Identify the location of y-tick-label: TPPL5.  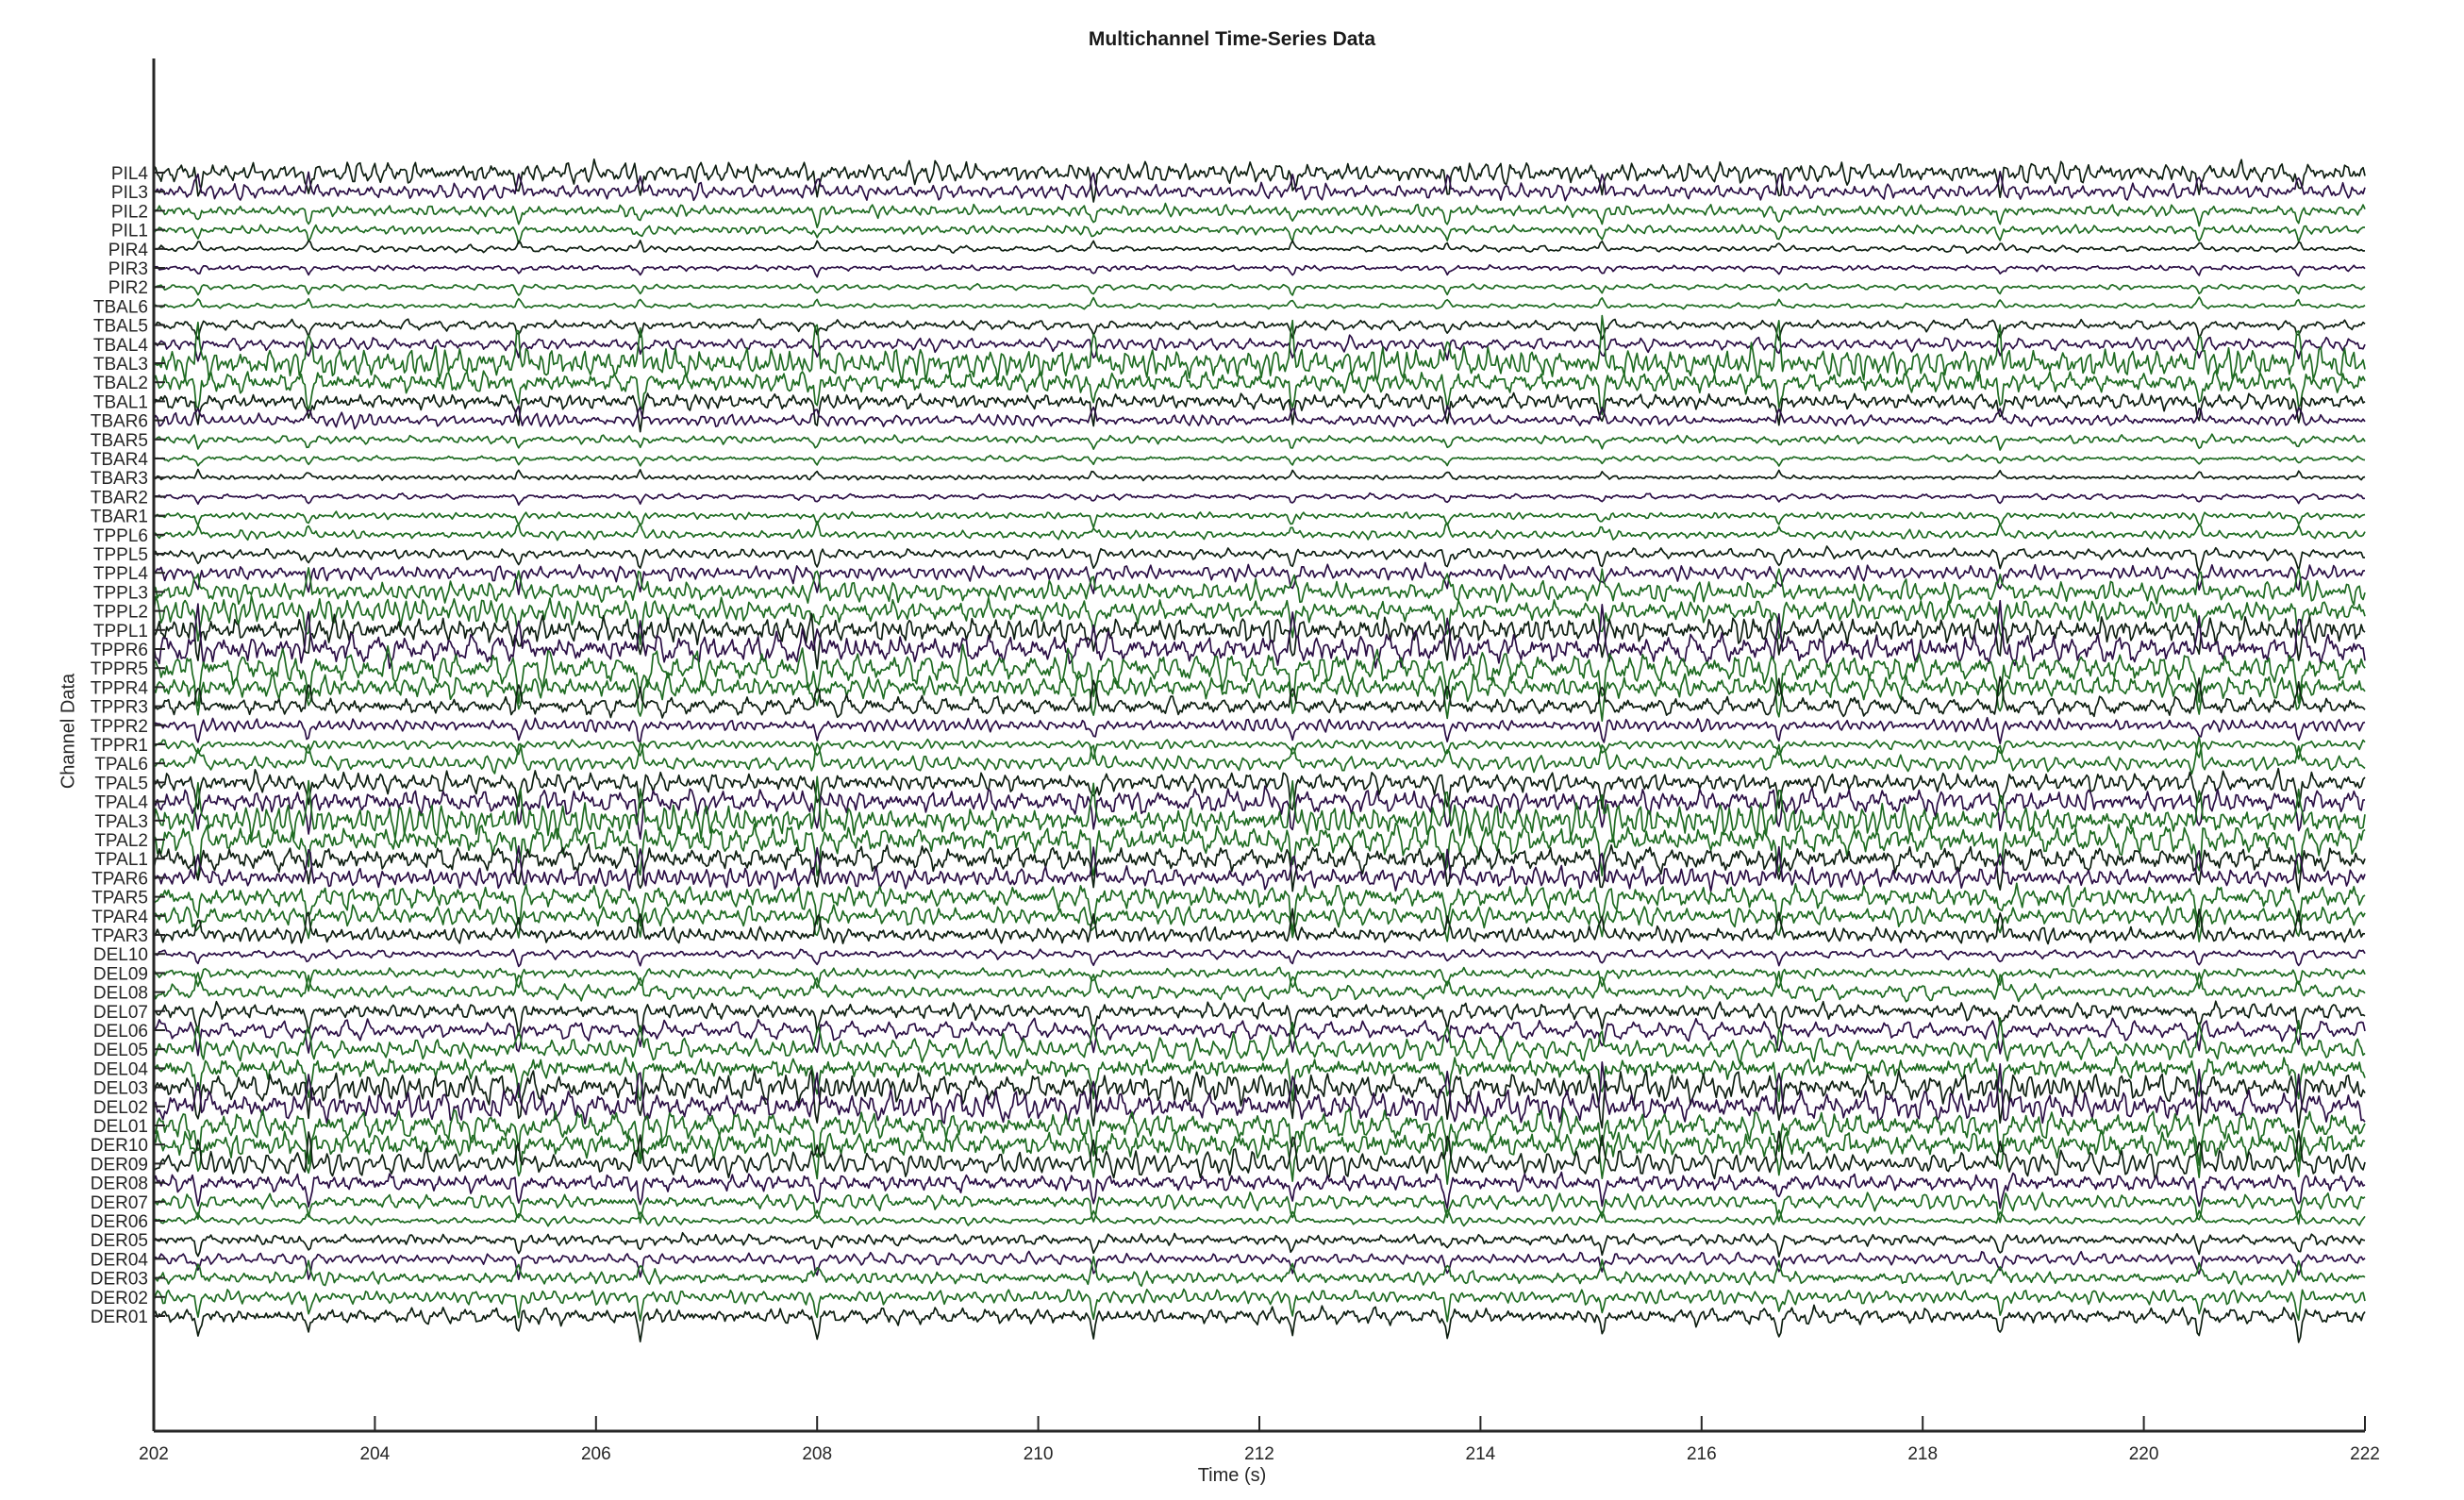
(121, 555).